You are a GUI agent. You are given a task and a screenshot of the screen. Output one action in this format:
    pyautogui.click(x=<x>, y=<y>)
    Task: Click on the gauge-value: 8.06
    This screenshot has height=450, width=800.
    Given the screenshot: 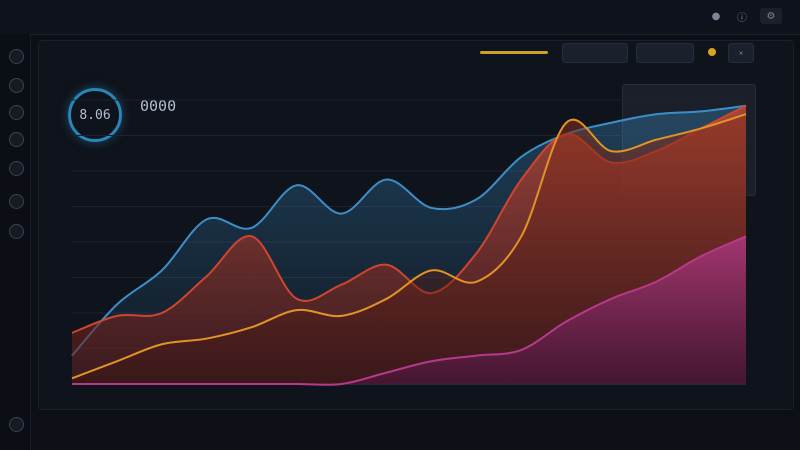 What is the action you would take?
    pyautogui.click(x=95, y=115)
    